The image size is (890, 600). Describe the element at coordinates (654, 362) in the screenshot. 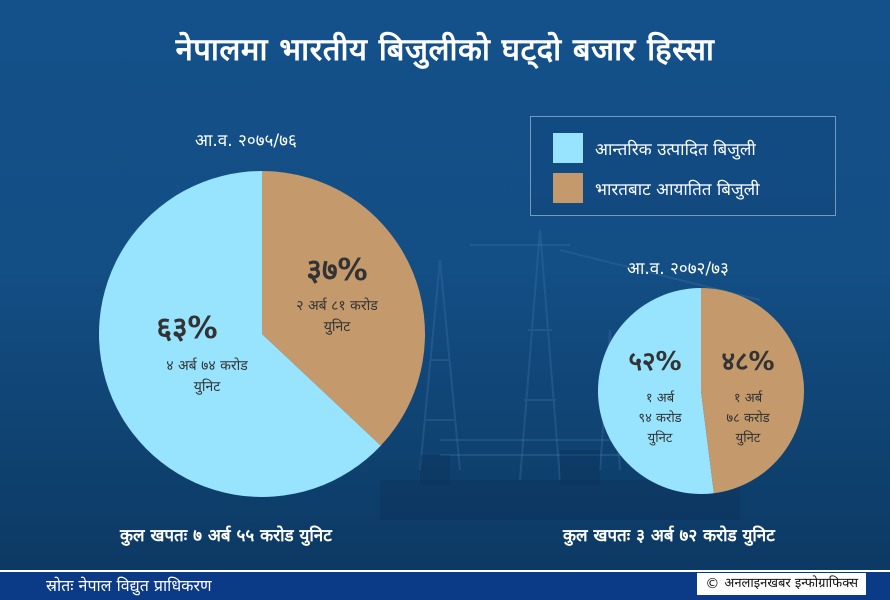

I see `pie-2-pct-label-domestic: ५२%` at that location.